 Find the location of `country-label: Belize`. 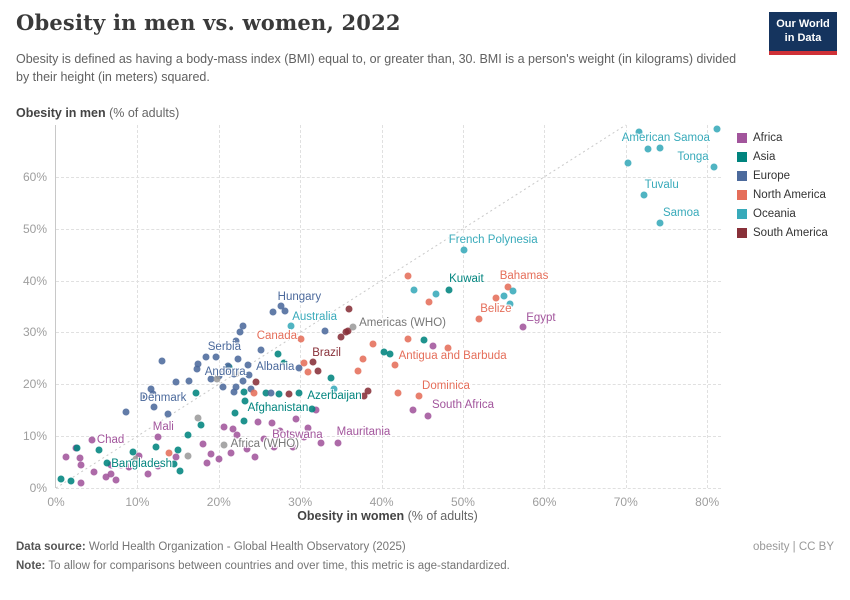

country-label: Belize is located at coordinates (496, 308).